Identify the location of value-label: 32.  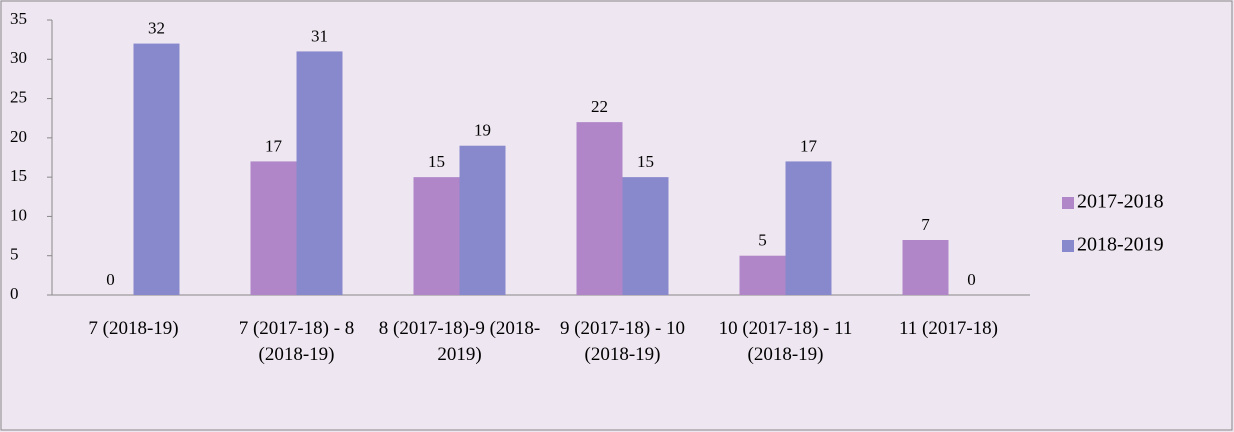
(156, 27).